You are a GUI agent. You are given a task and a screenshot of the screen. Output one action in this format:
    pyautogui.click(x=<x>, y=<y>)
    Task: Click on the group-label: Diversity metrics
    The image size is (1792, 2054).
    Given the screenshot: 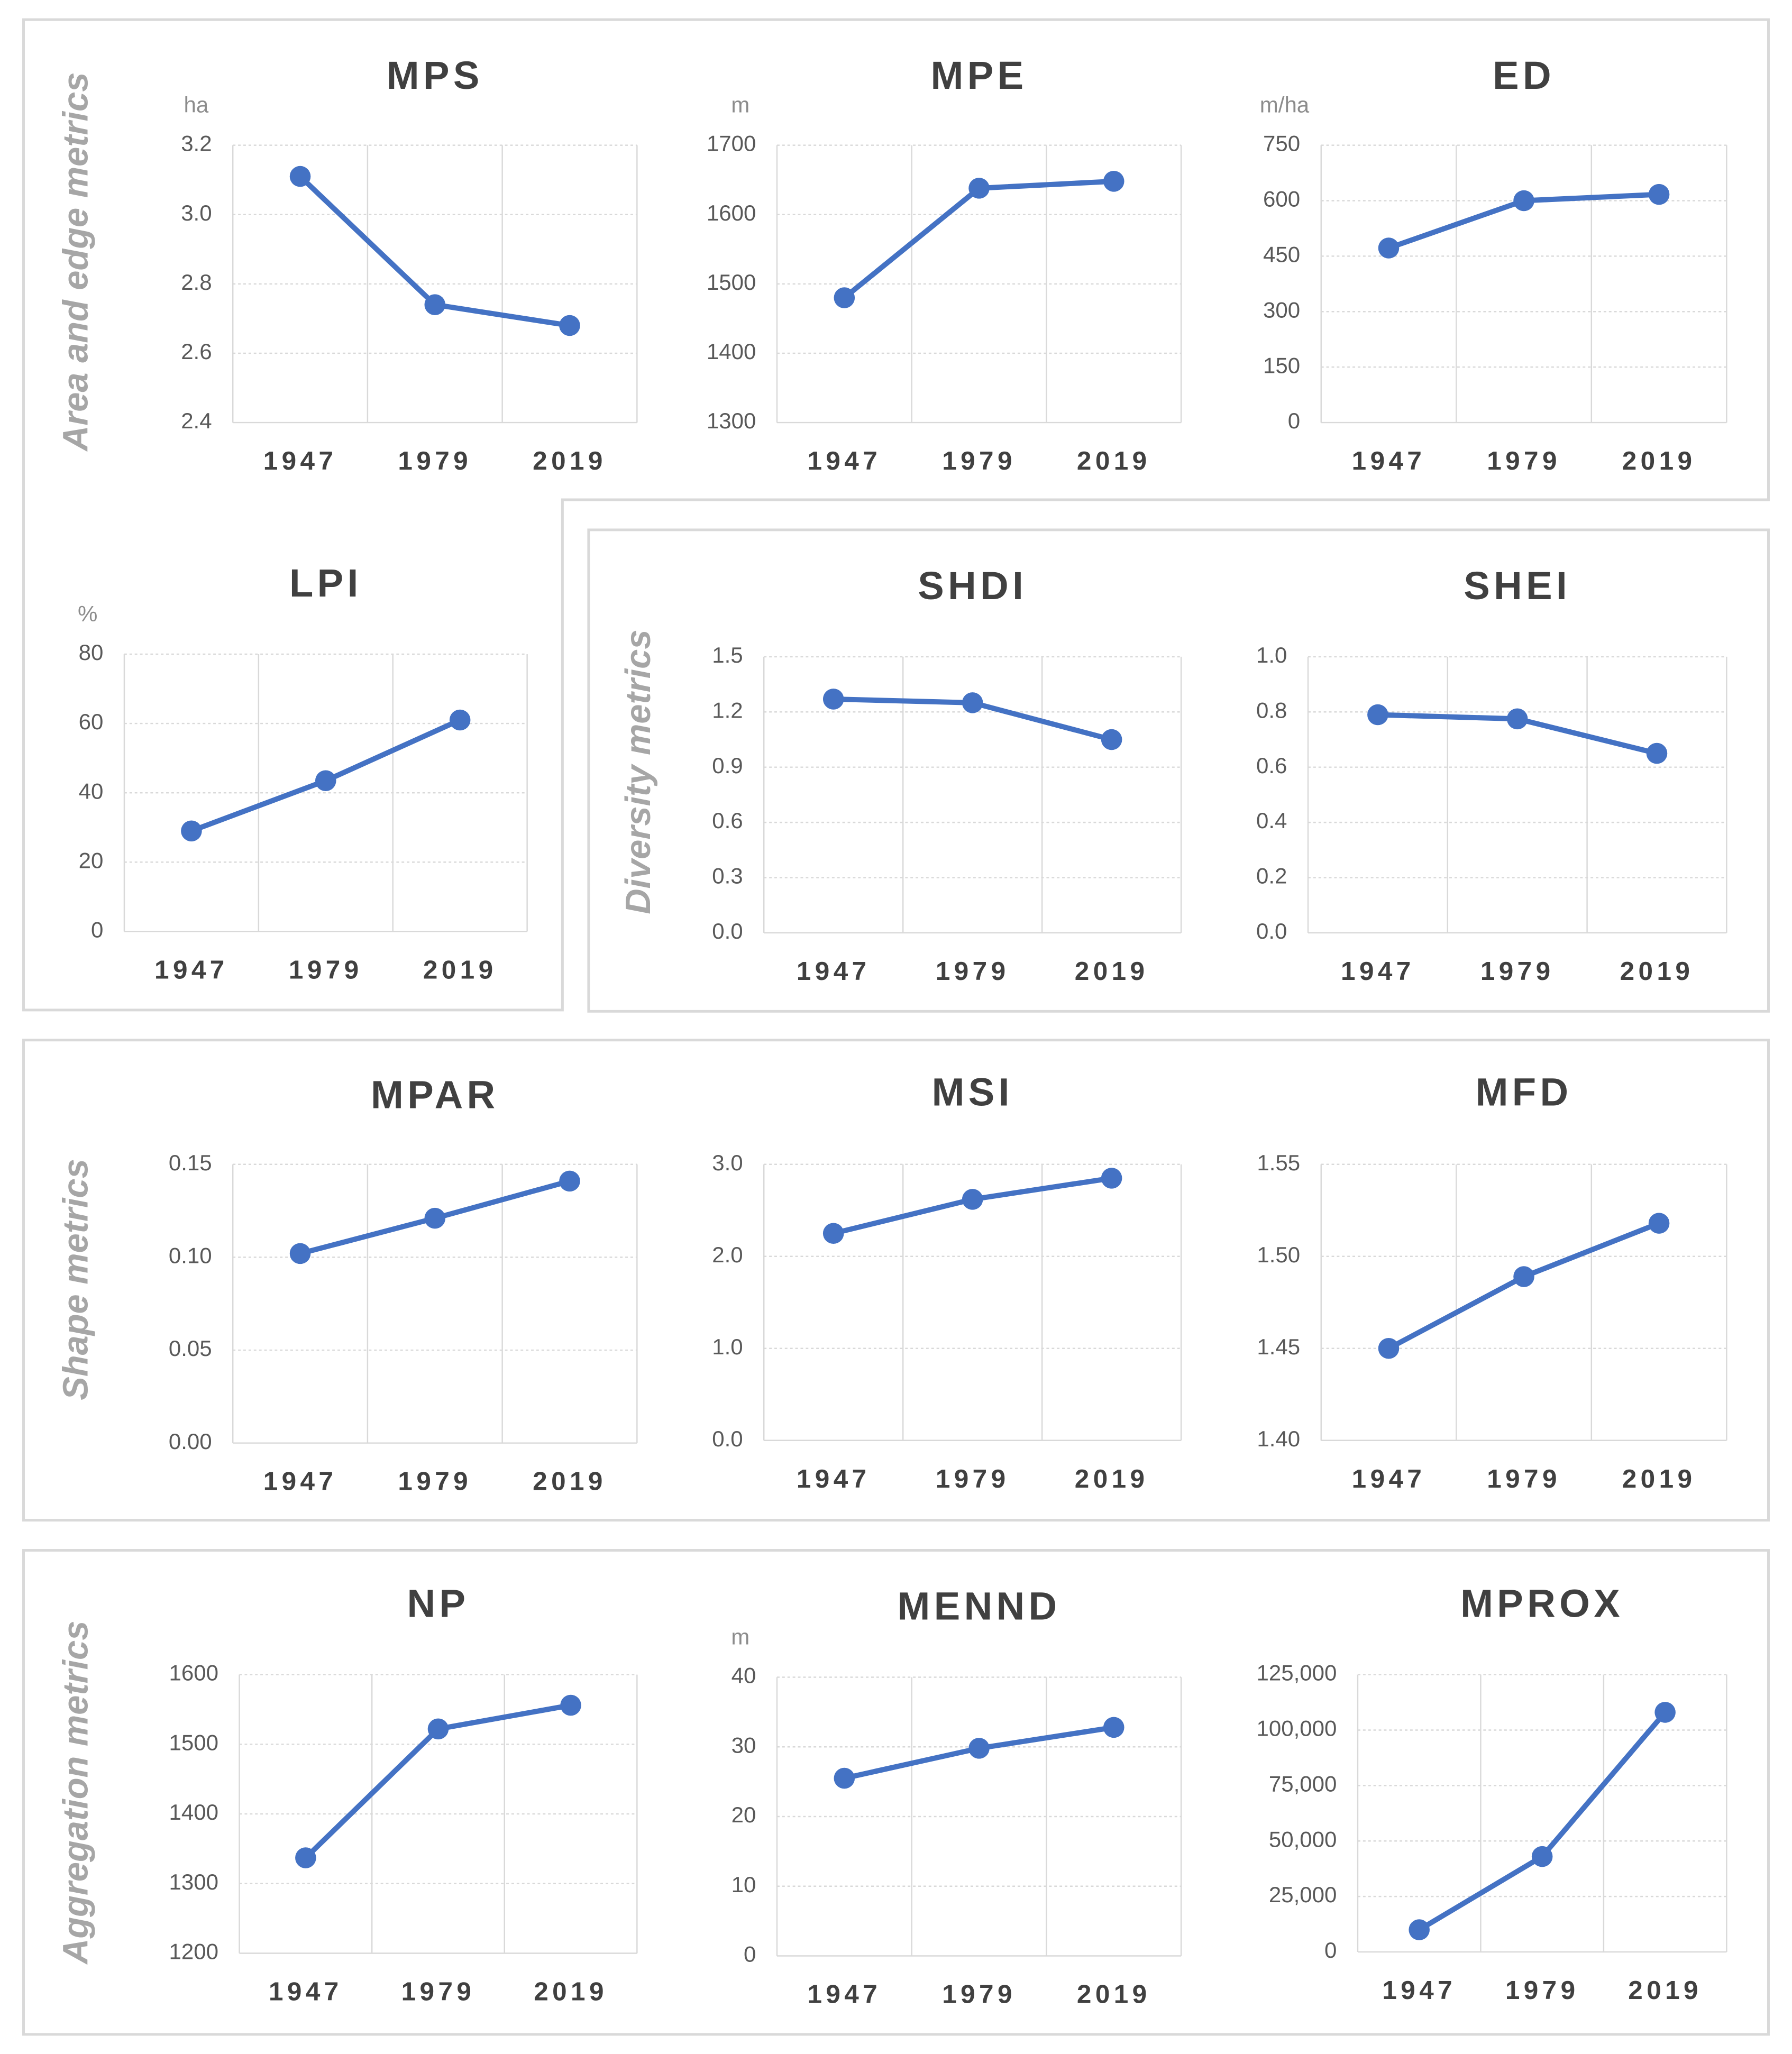 What is the action you would take?
    pyautogui.click(x=638, y=772)
    